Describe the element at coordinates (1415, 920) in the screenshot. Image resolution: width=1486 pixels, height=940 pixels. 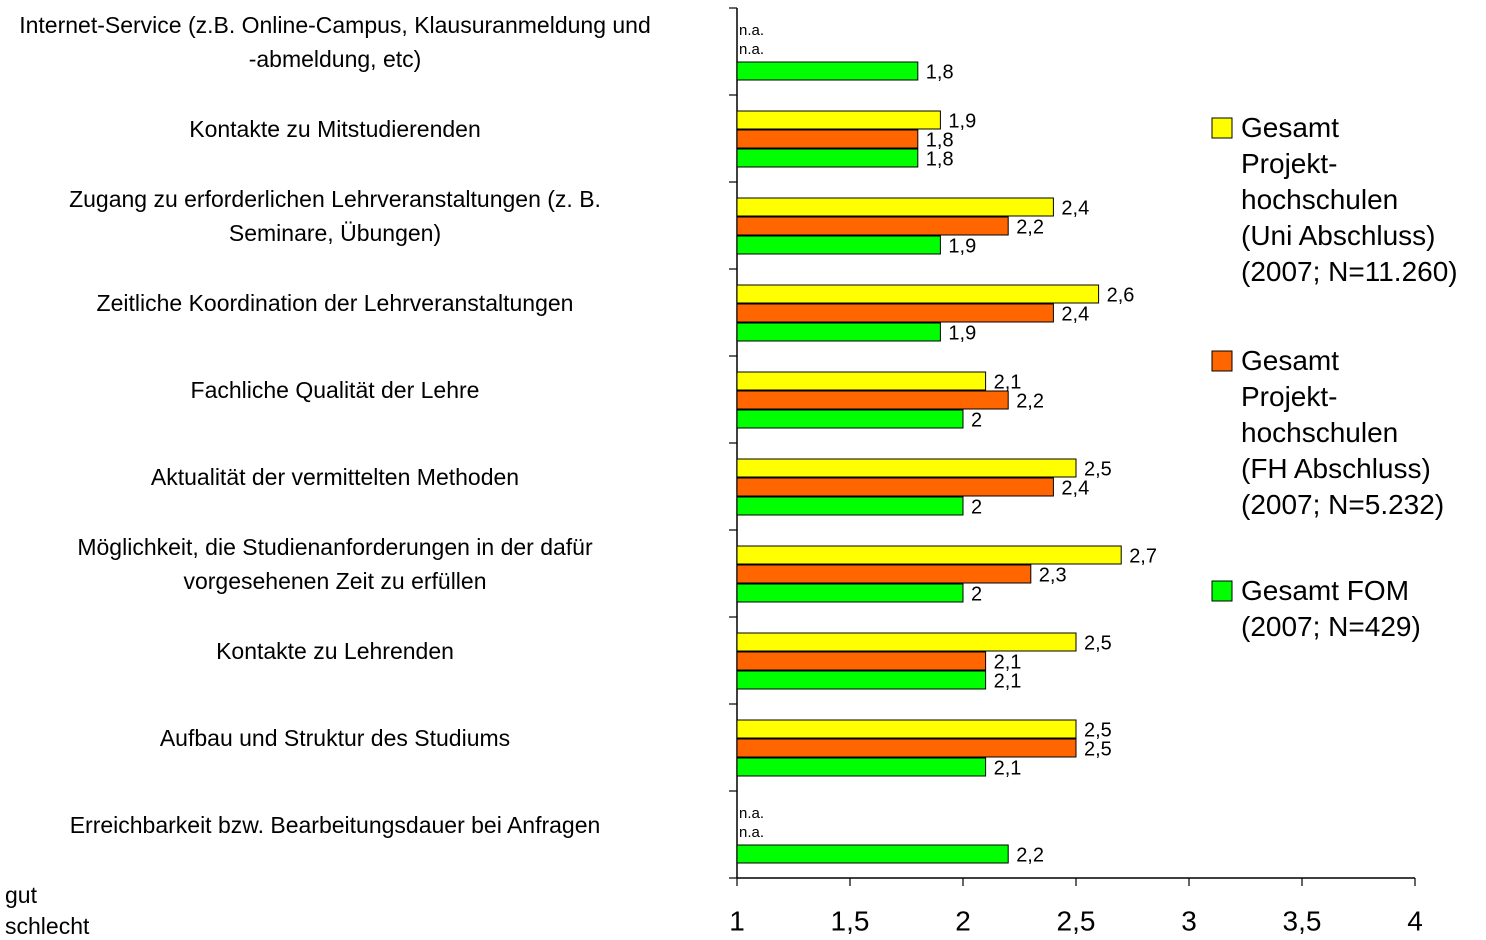
I see `x-tick-label: 4` at that location.